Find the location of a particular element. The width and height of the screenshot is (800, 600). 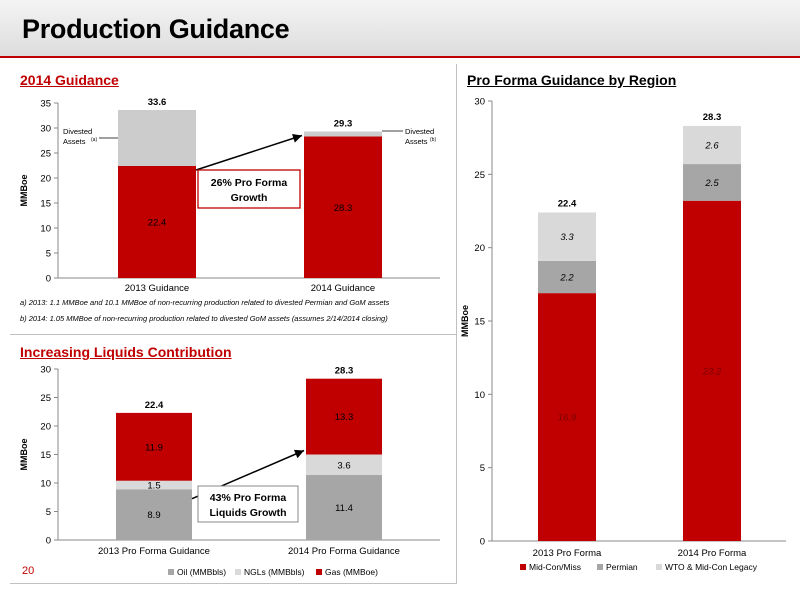

guidance-growth-text: 26% Pro Forma is located at coordinates (249, 183).